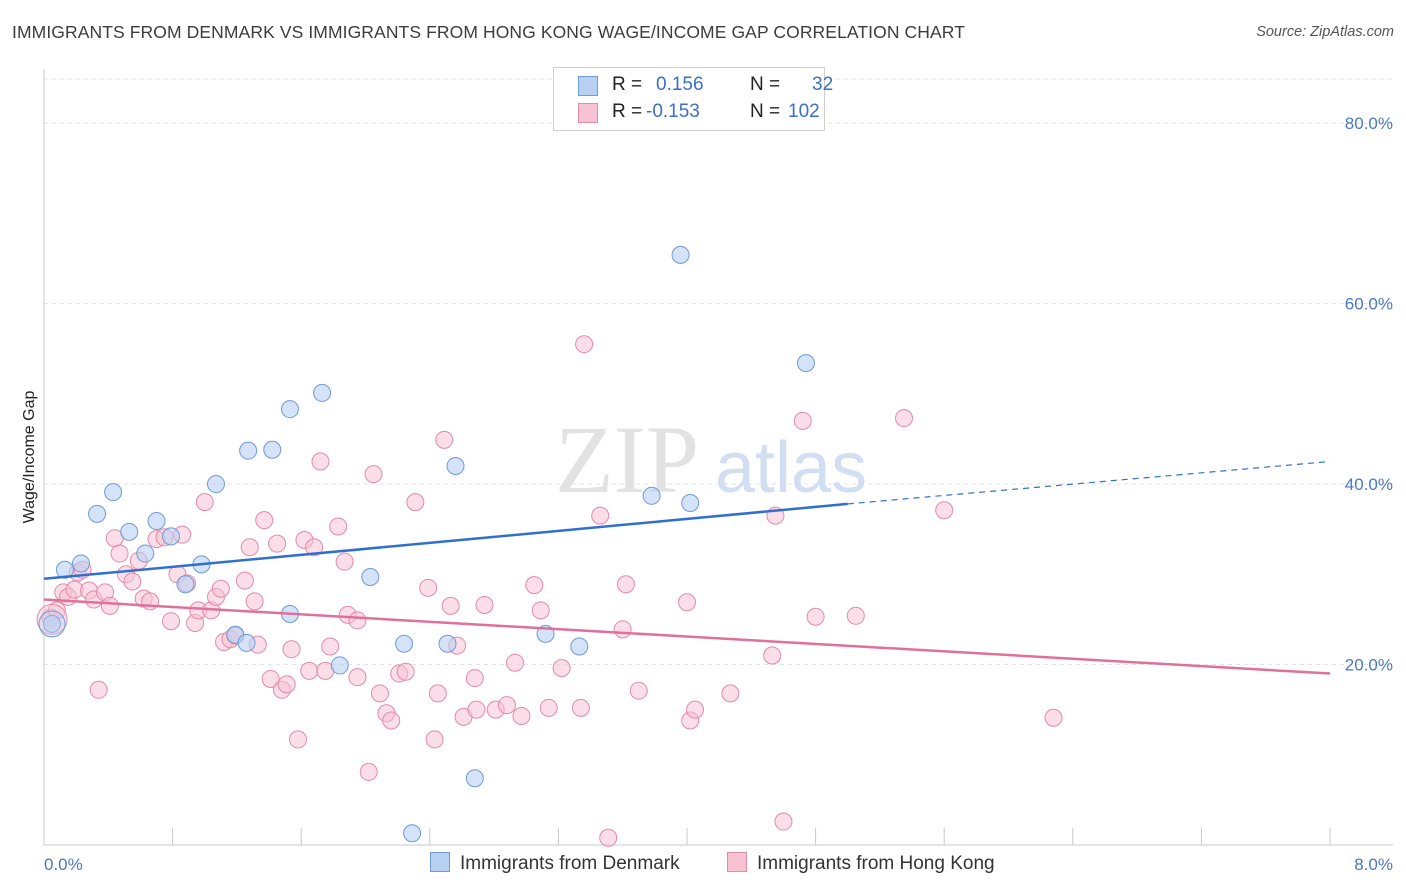 This screenshot has height=892, width=1406. I want to click on y-tick-label: 40.0%, so click(1369, 484).